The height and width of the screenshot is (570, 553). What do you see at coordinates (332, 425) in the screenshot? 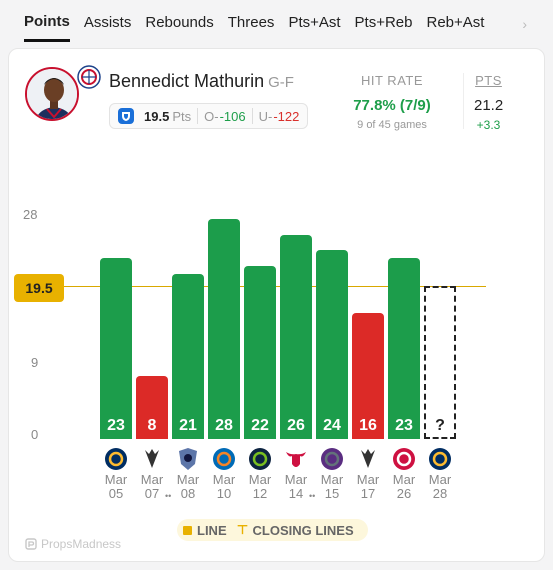
I see `bar-value-label: 24` at bounding box center [332, 425].